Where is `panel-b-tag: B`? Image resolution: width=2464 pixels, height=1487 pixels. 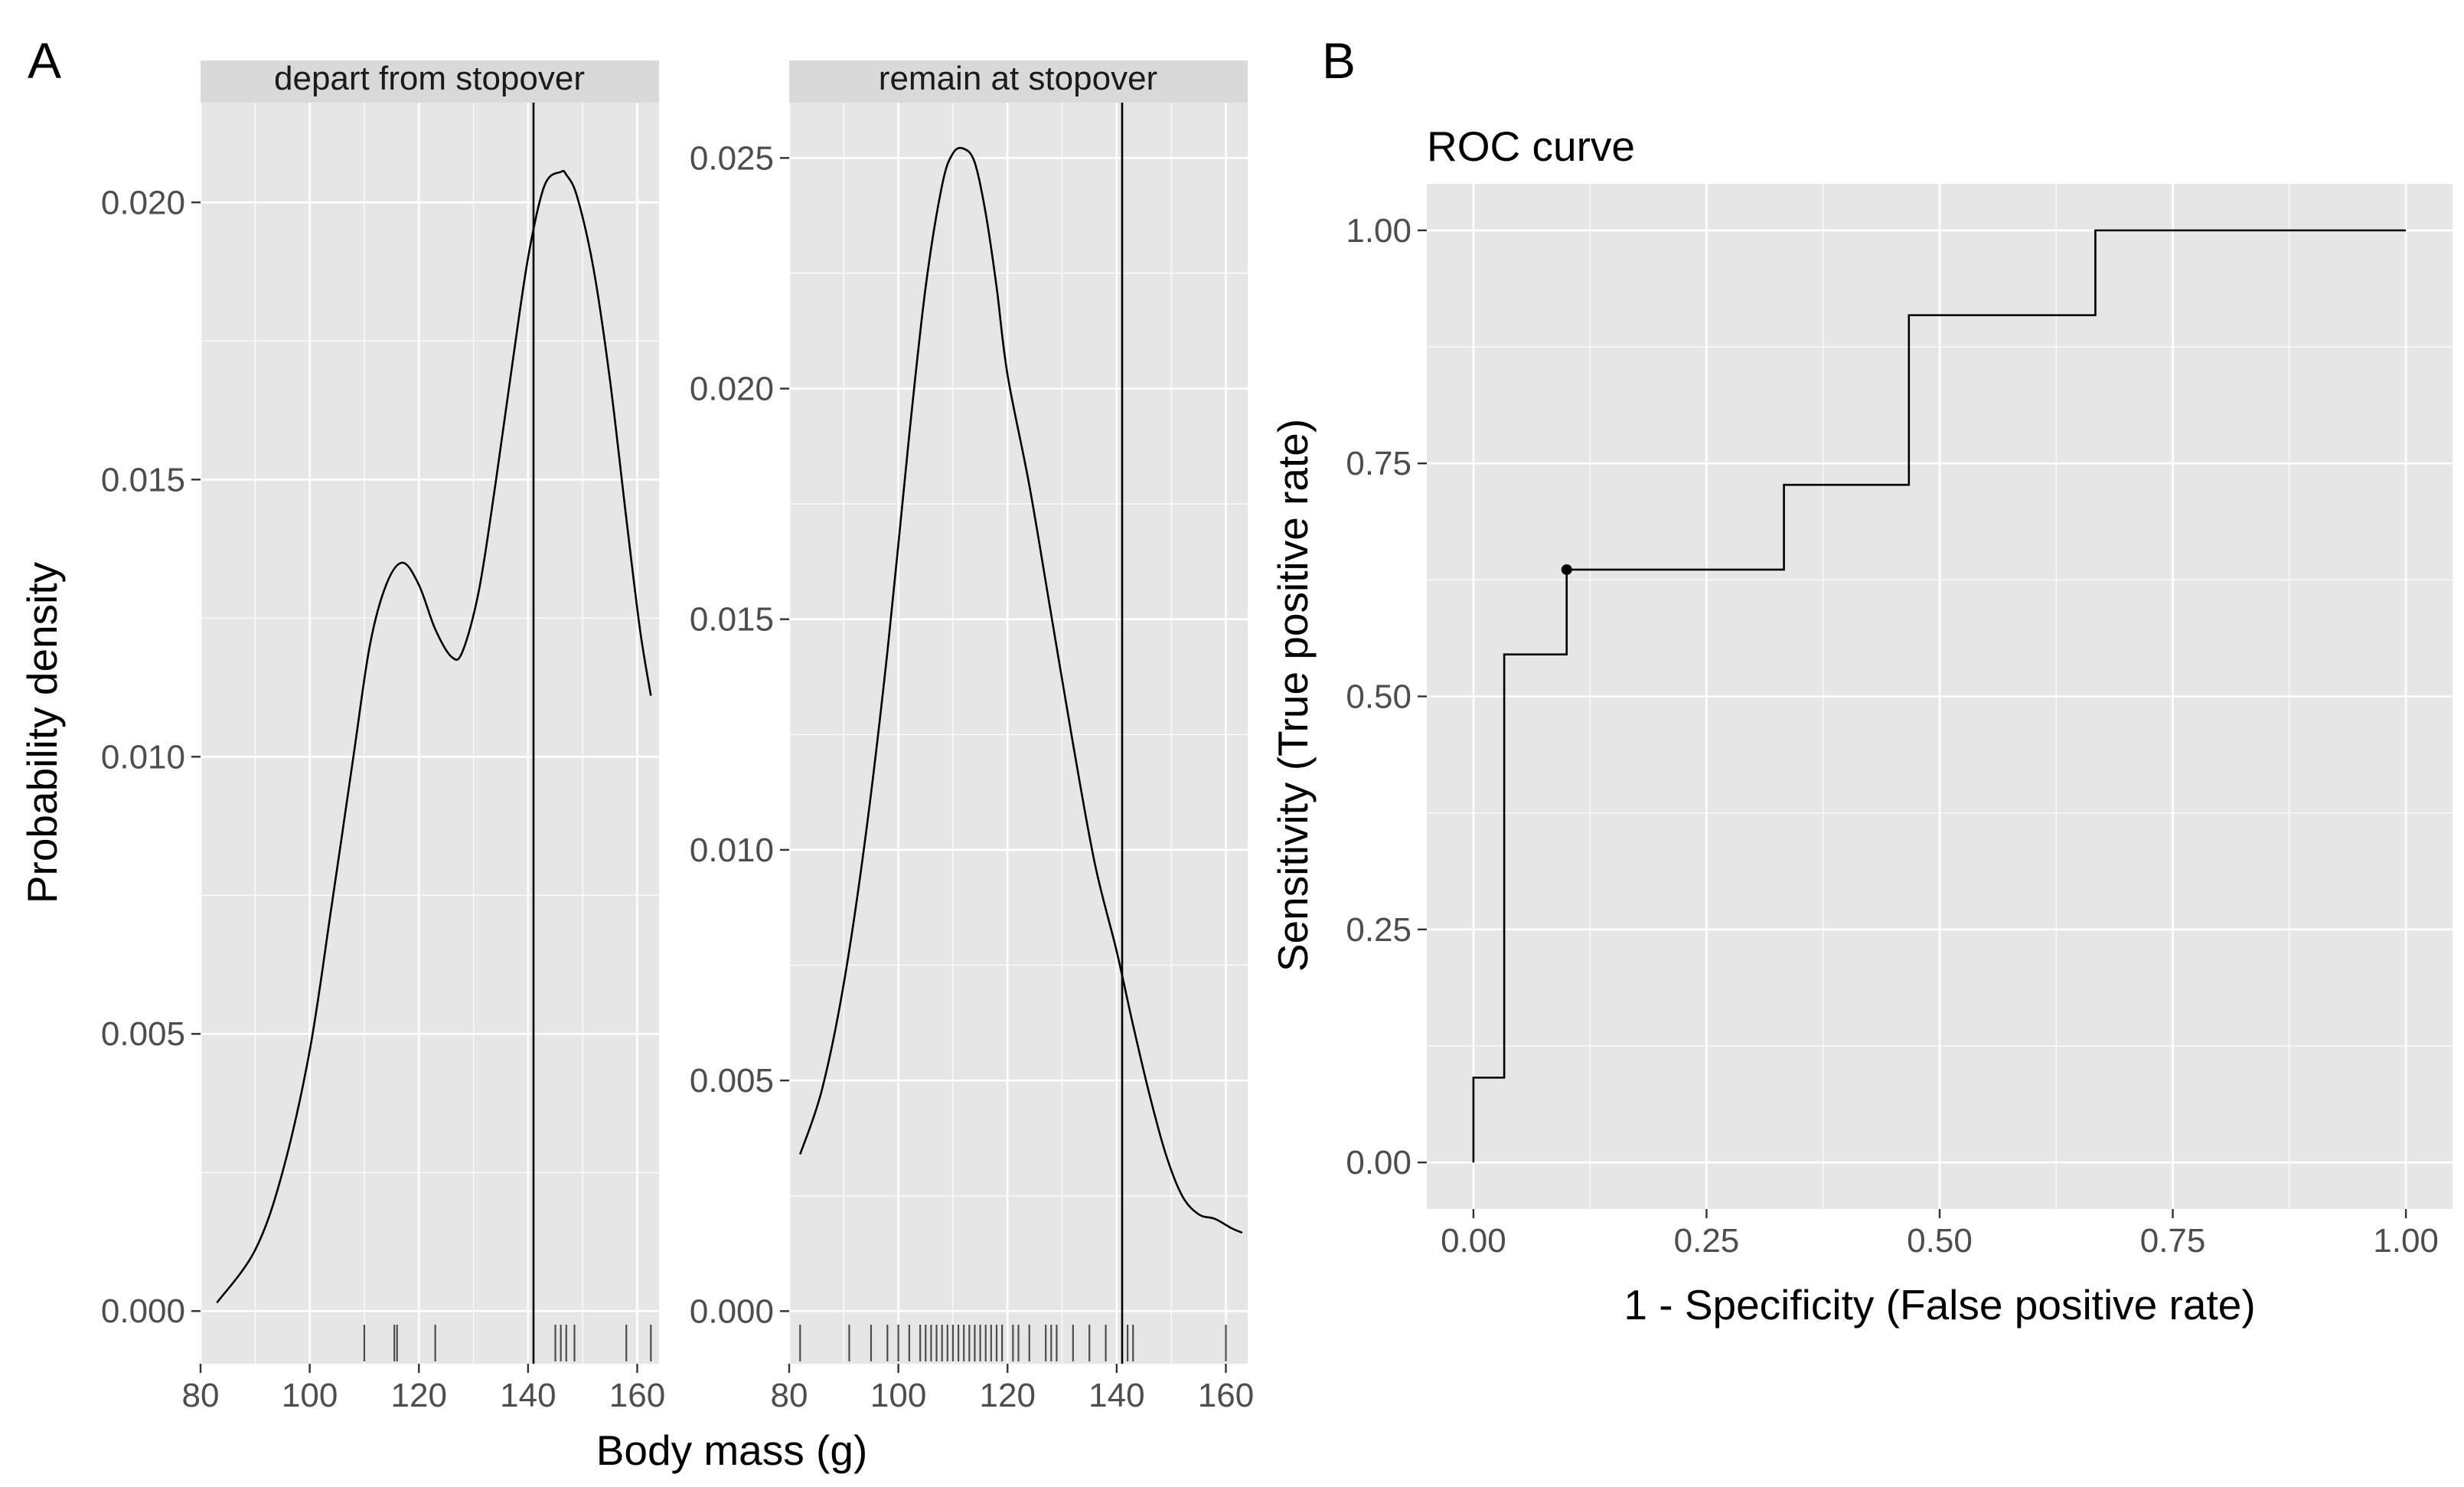 panel-b-tag: B is located at coordinates (1339, 60).